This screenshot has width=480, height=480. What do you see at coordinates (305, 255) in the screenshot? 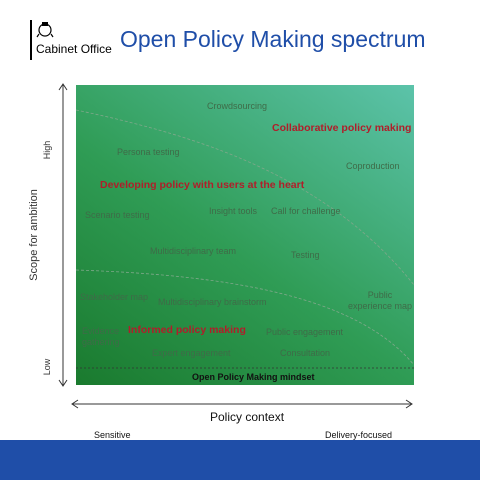
I see `item-testing: Testing` at bounding box center [305, 255].